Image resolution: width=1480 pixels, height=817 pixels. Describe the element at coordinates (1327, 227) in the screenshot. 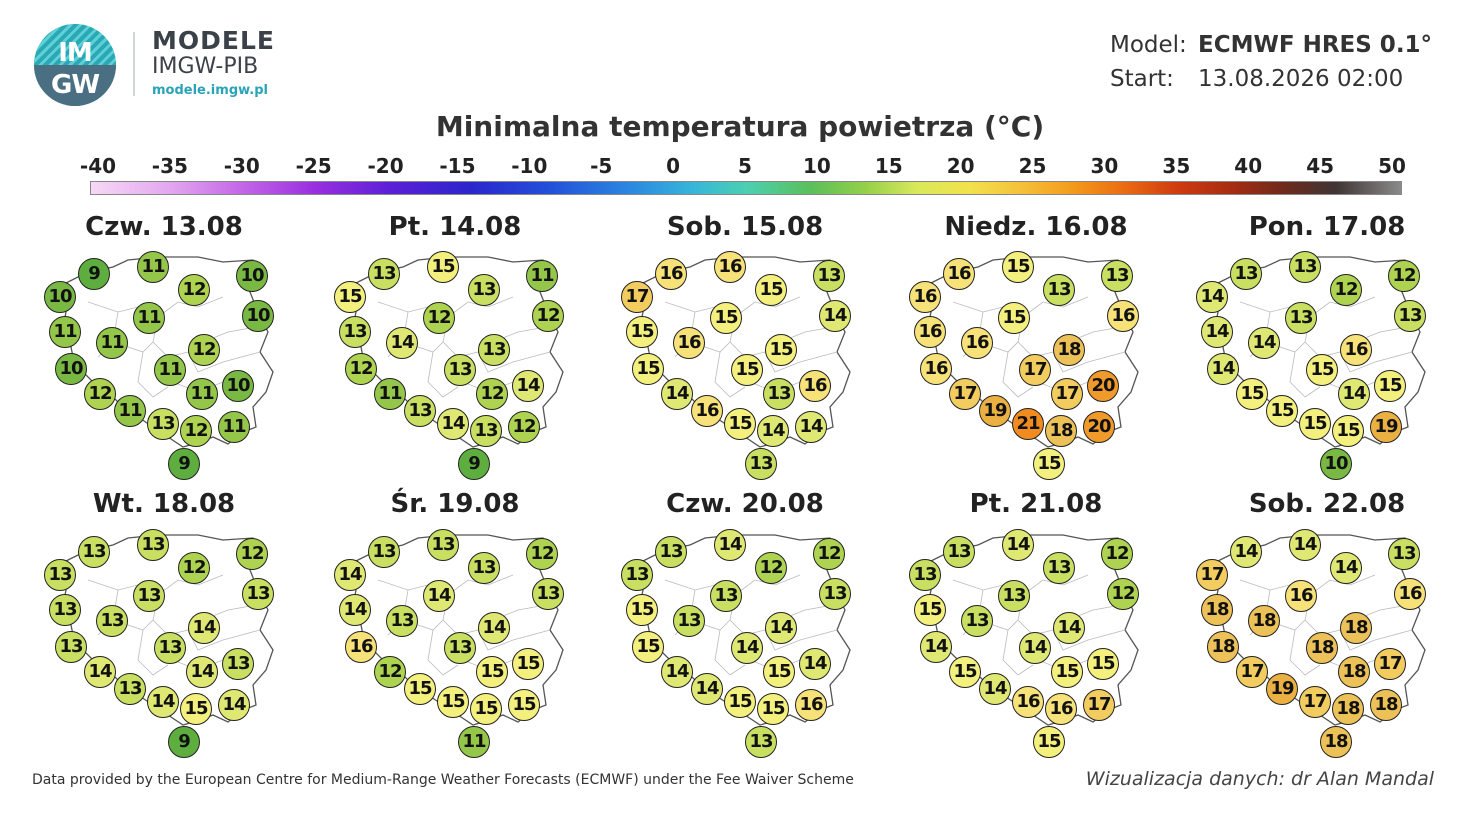

I see `day-label: Pon. 17.08` at that location.